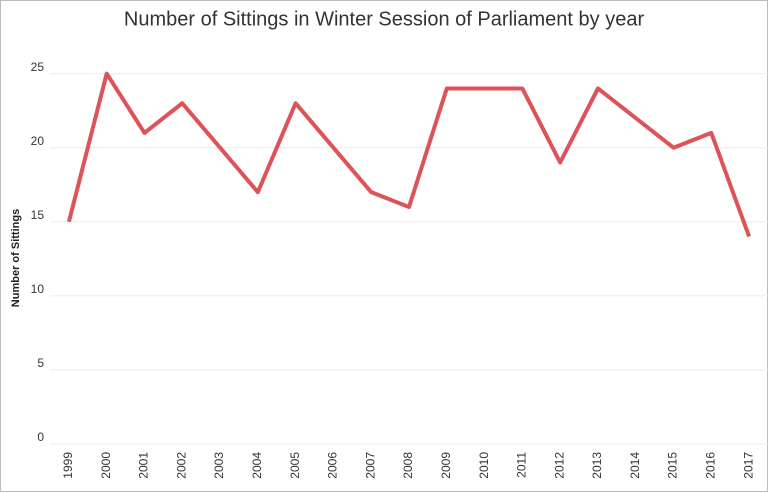 The image size is (768, 492). What do you see at coordinates (38, 289) in the screenshot?
I see `y-tick-label: 10` at bounding box center [38, 289].